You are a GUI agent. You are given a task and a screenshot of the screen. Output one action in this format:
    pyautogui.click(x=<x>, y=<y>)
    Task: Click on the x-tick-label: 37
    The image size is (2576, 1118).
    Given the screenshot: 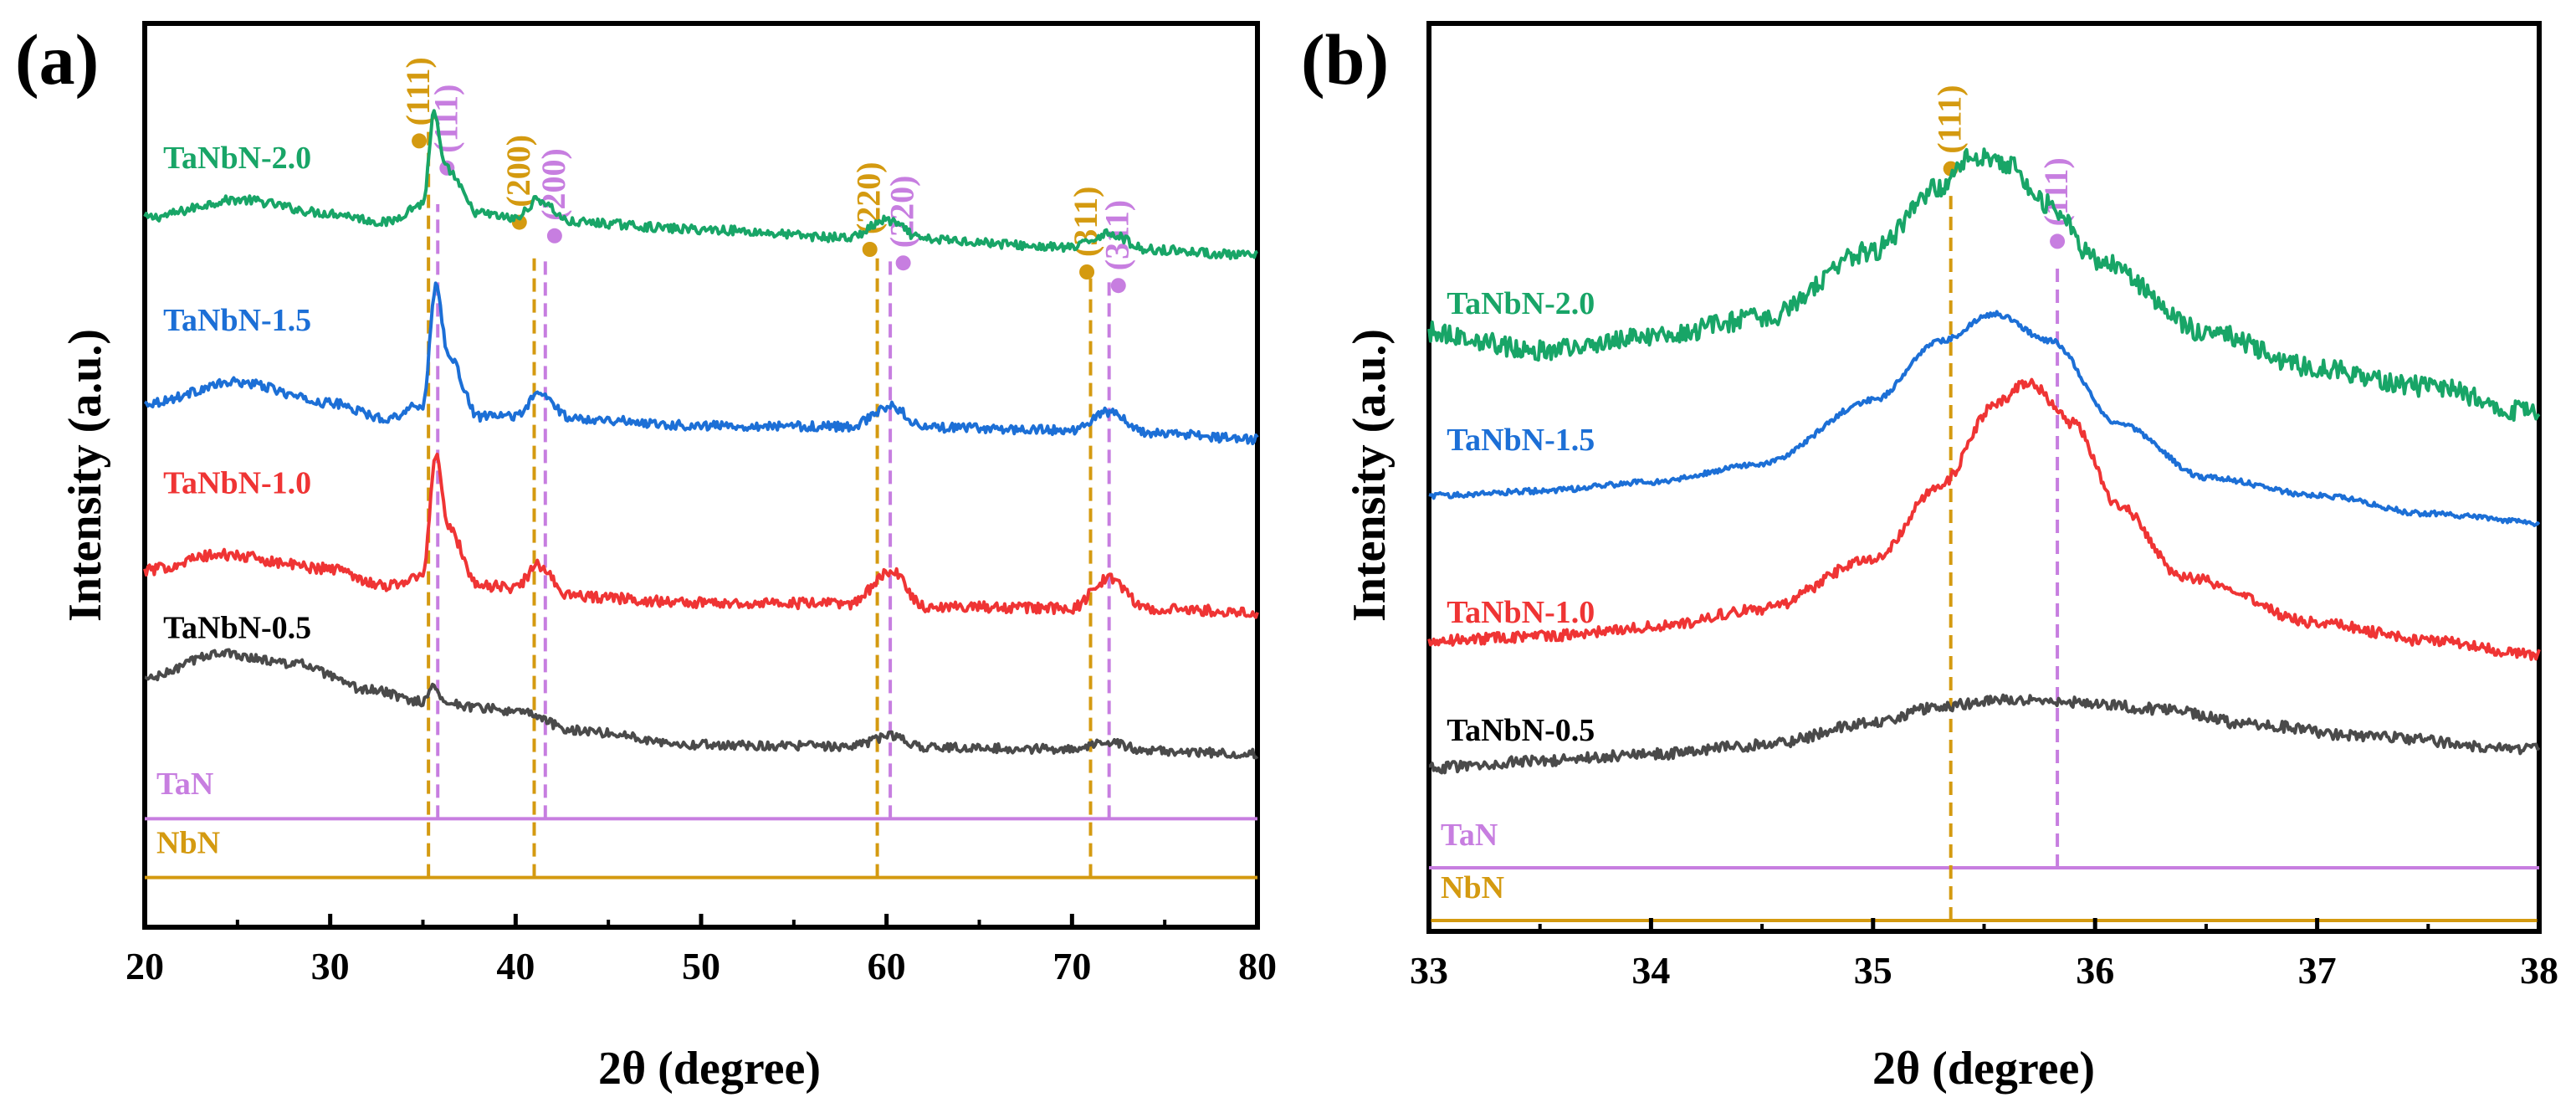 What is the action you would take?
    pyautogui.click(x=2318, y=971)
    